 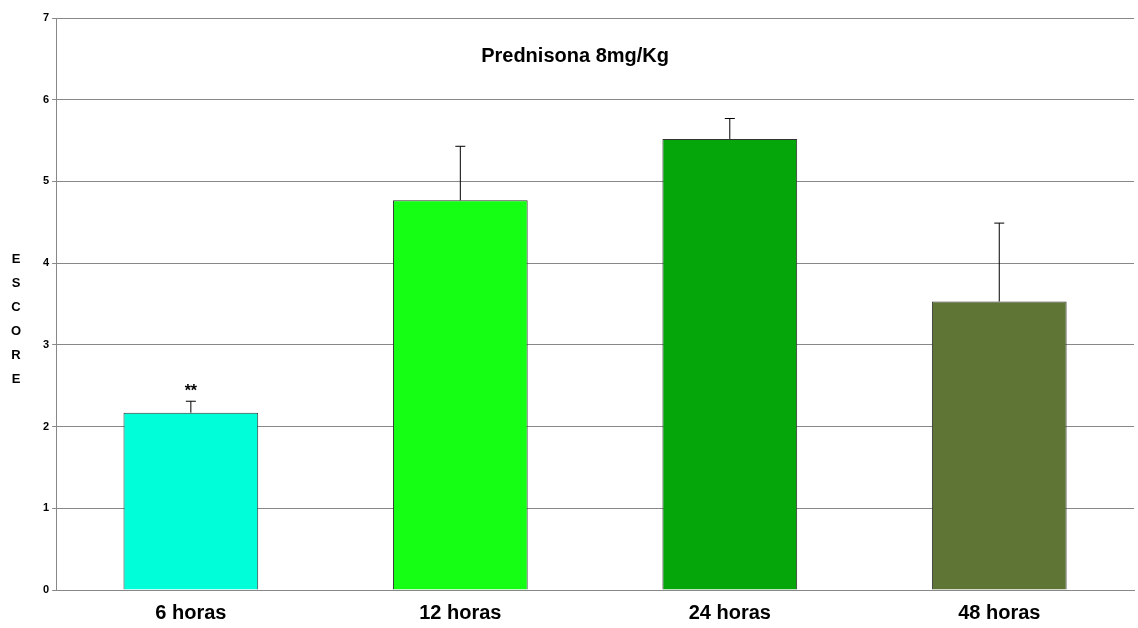 What do you see at coordinates (46, 343) in the screenshot?
I see `y-tick-label: 3` at bounding box center [46, 343].